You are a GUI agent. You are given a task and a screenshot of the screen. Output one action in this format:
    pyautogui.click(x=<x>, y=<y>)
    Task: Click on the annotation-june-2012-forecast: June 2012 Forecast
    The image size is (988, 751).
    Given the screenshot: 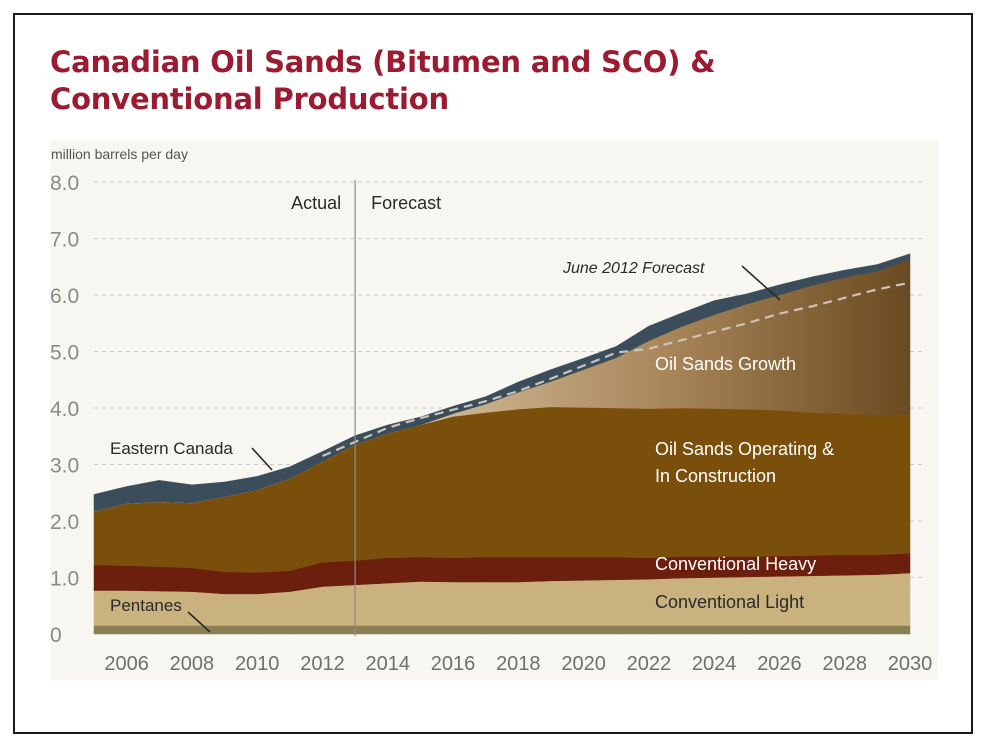 What is the action you would take?
    pyautogui.click(x=633, y=268)
    